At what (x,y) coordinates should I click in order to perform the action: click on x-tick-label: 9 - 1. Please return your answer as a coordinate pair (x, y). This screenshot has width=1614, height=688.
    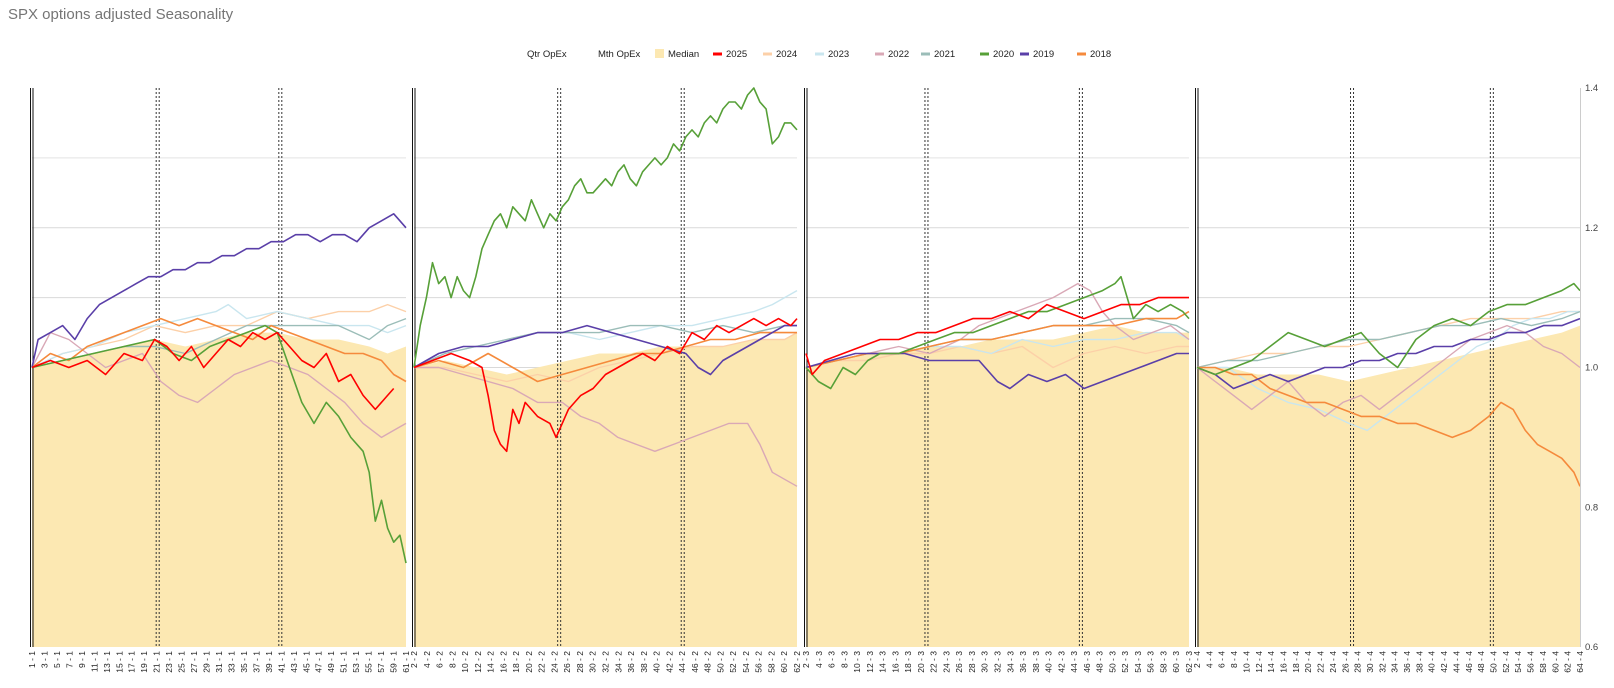
    Looking at the image, I should click on (82, 659).